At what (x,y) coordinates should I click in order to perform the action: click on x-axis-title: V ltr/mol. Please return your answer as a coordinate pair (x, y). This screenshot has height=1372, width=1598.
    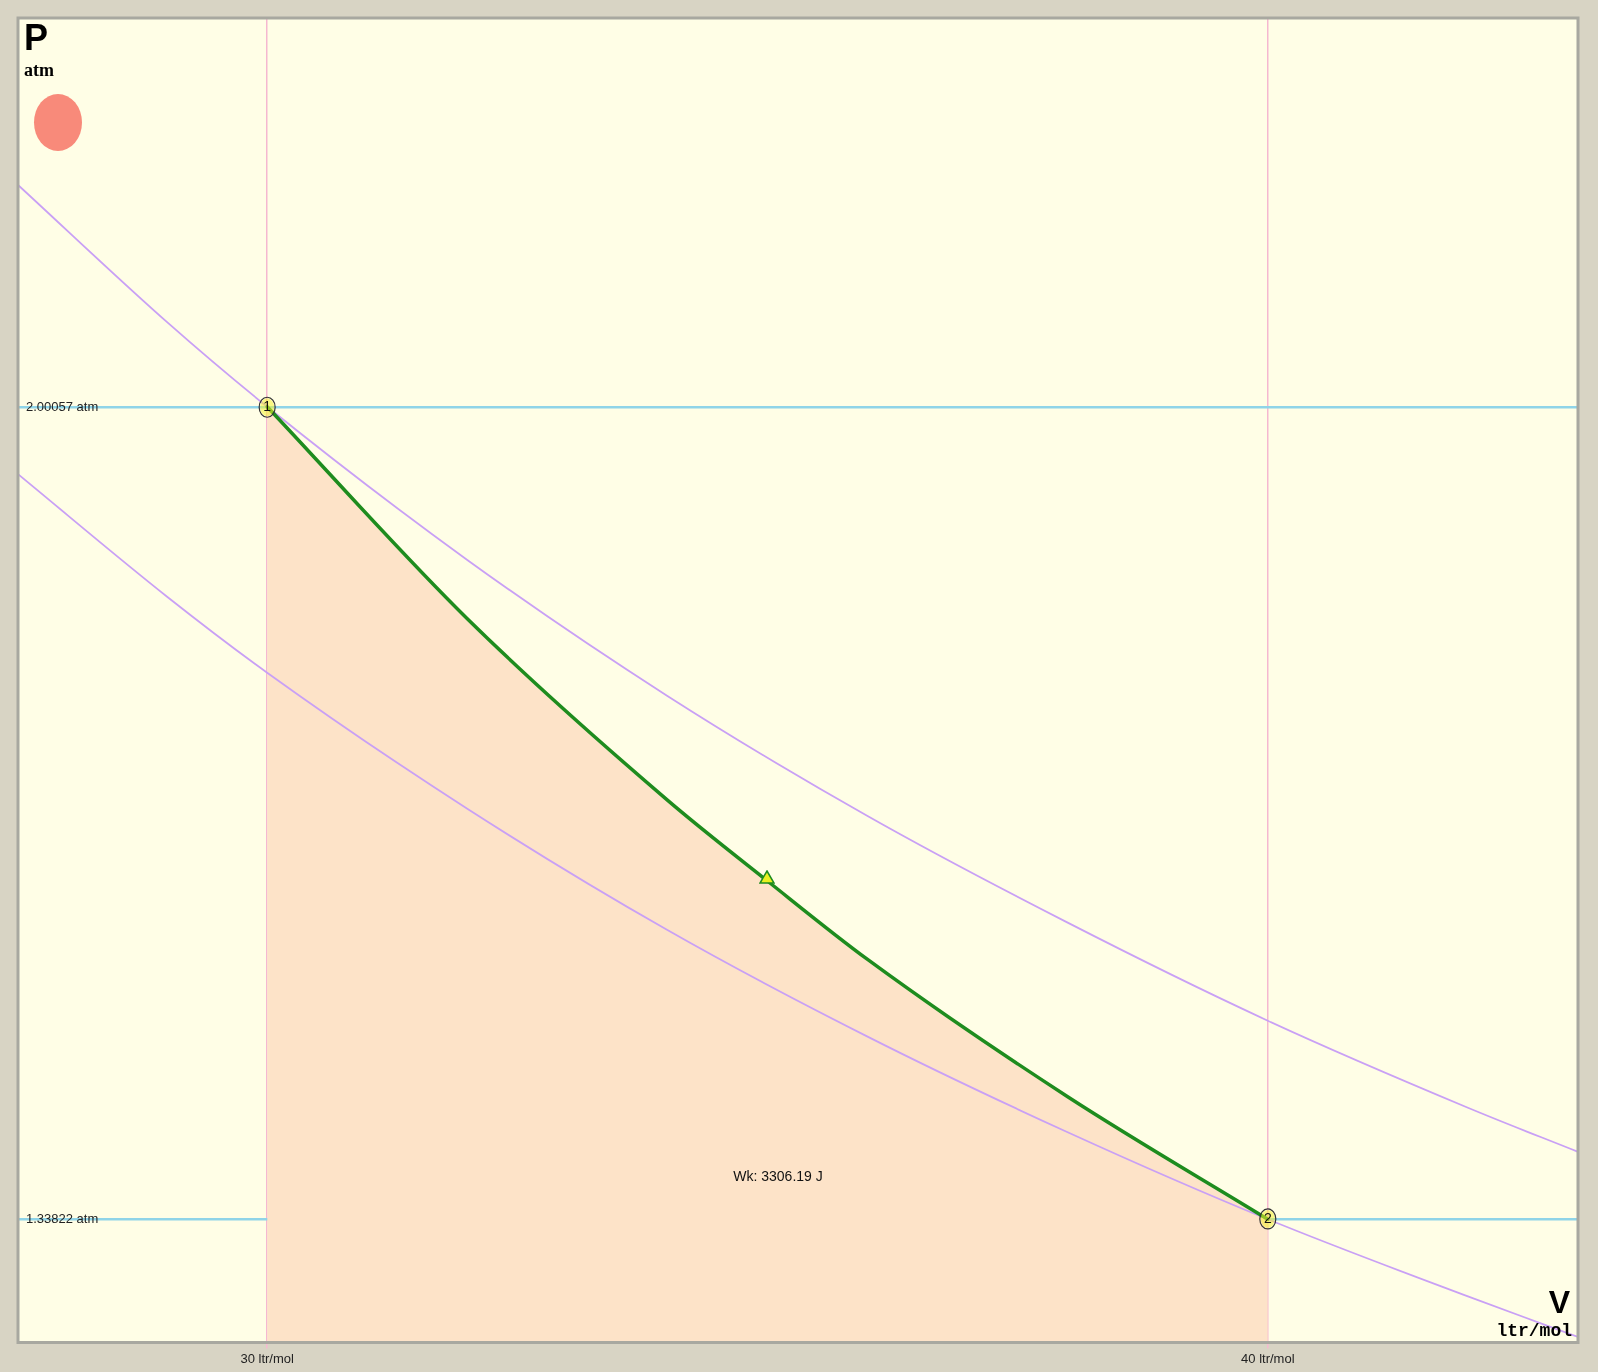
    Looking at the image, I should click on (1534, 1312).